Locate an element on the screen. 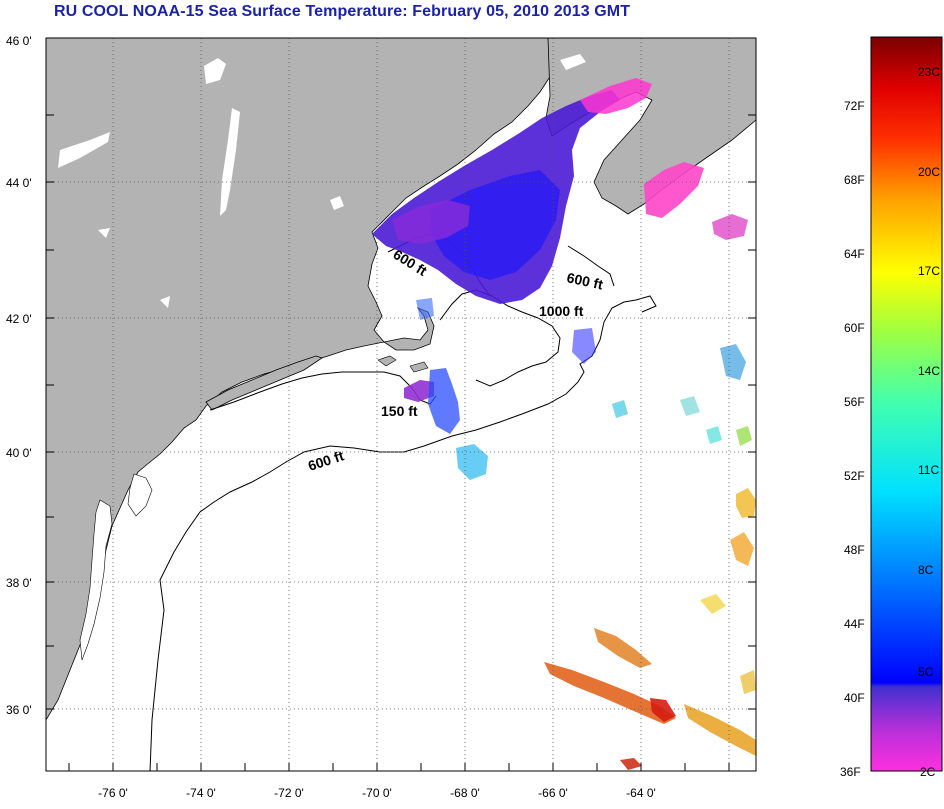 The height and width of the screenshot is (809, 944). nantucket is located at coordinates (419, 367).